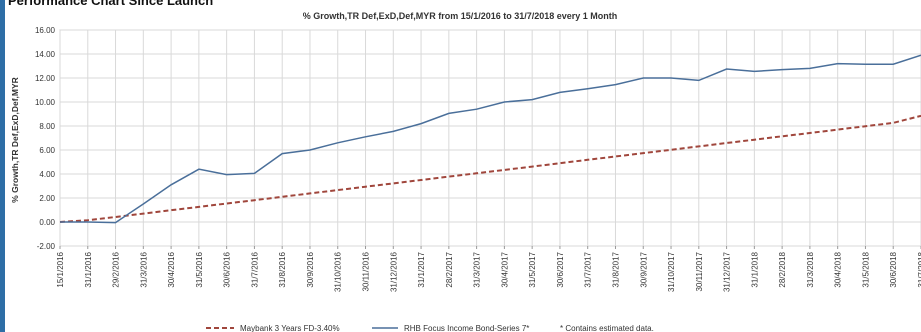 The image size is (921, 332). Describe the element at coordinates (199, 269) in the screenshot. I see `x-tick-label: 31/5/2016` at that location.